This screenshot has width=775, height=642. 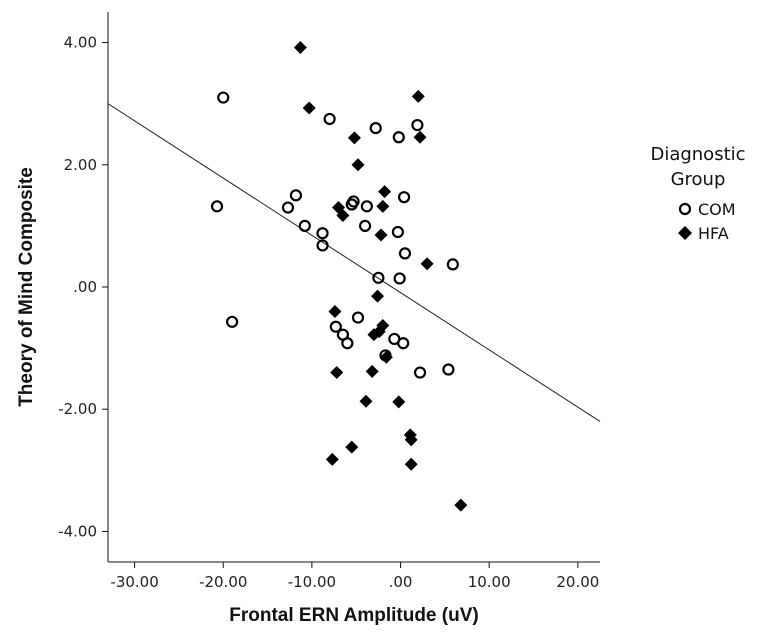 I want to click on legend-label-hfa: HFA, so click(x=713, y=233).